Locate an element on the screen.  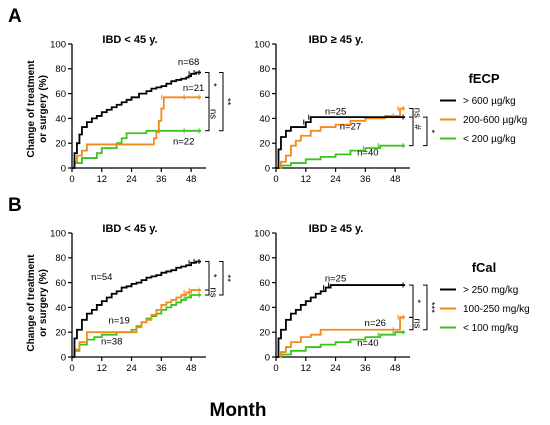
legend-title: fCal is located at coordinates (484, 267).